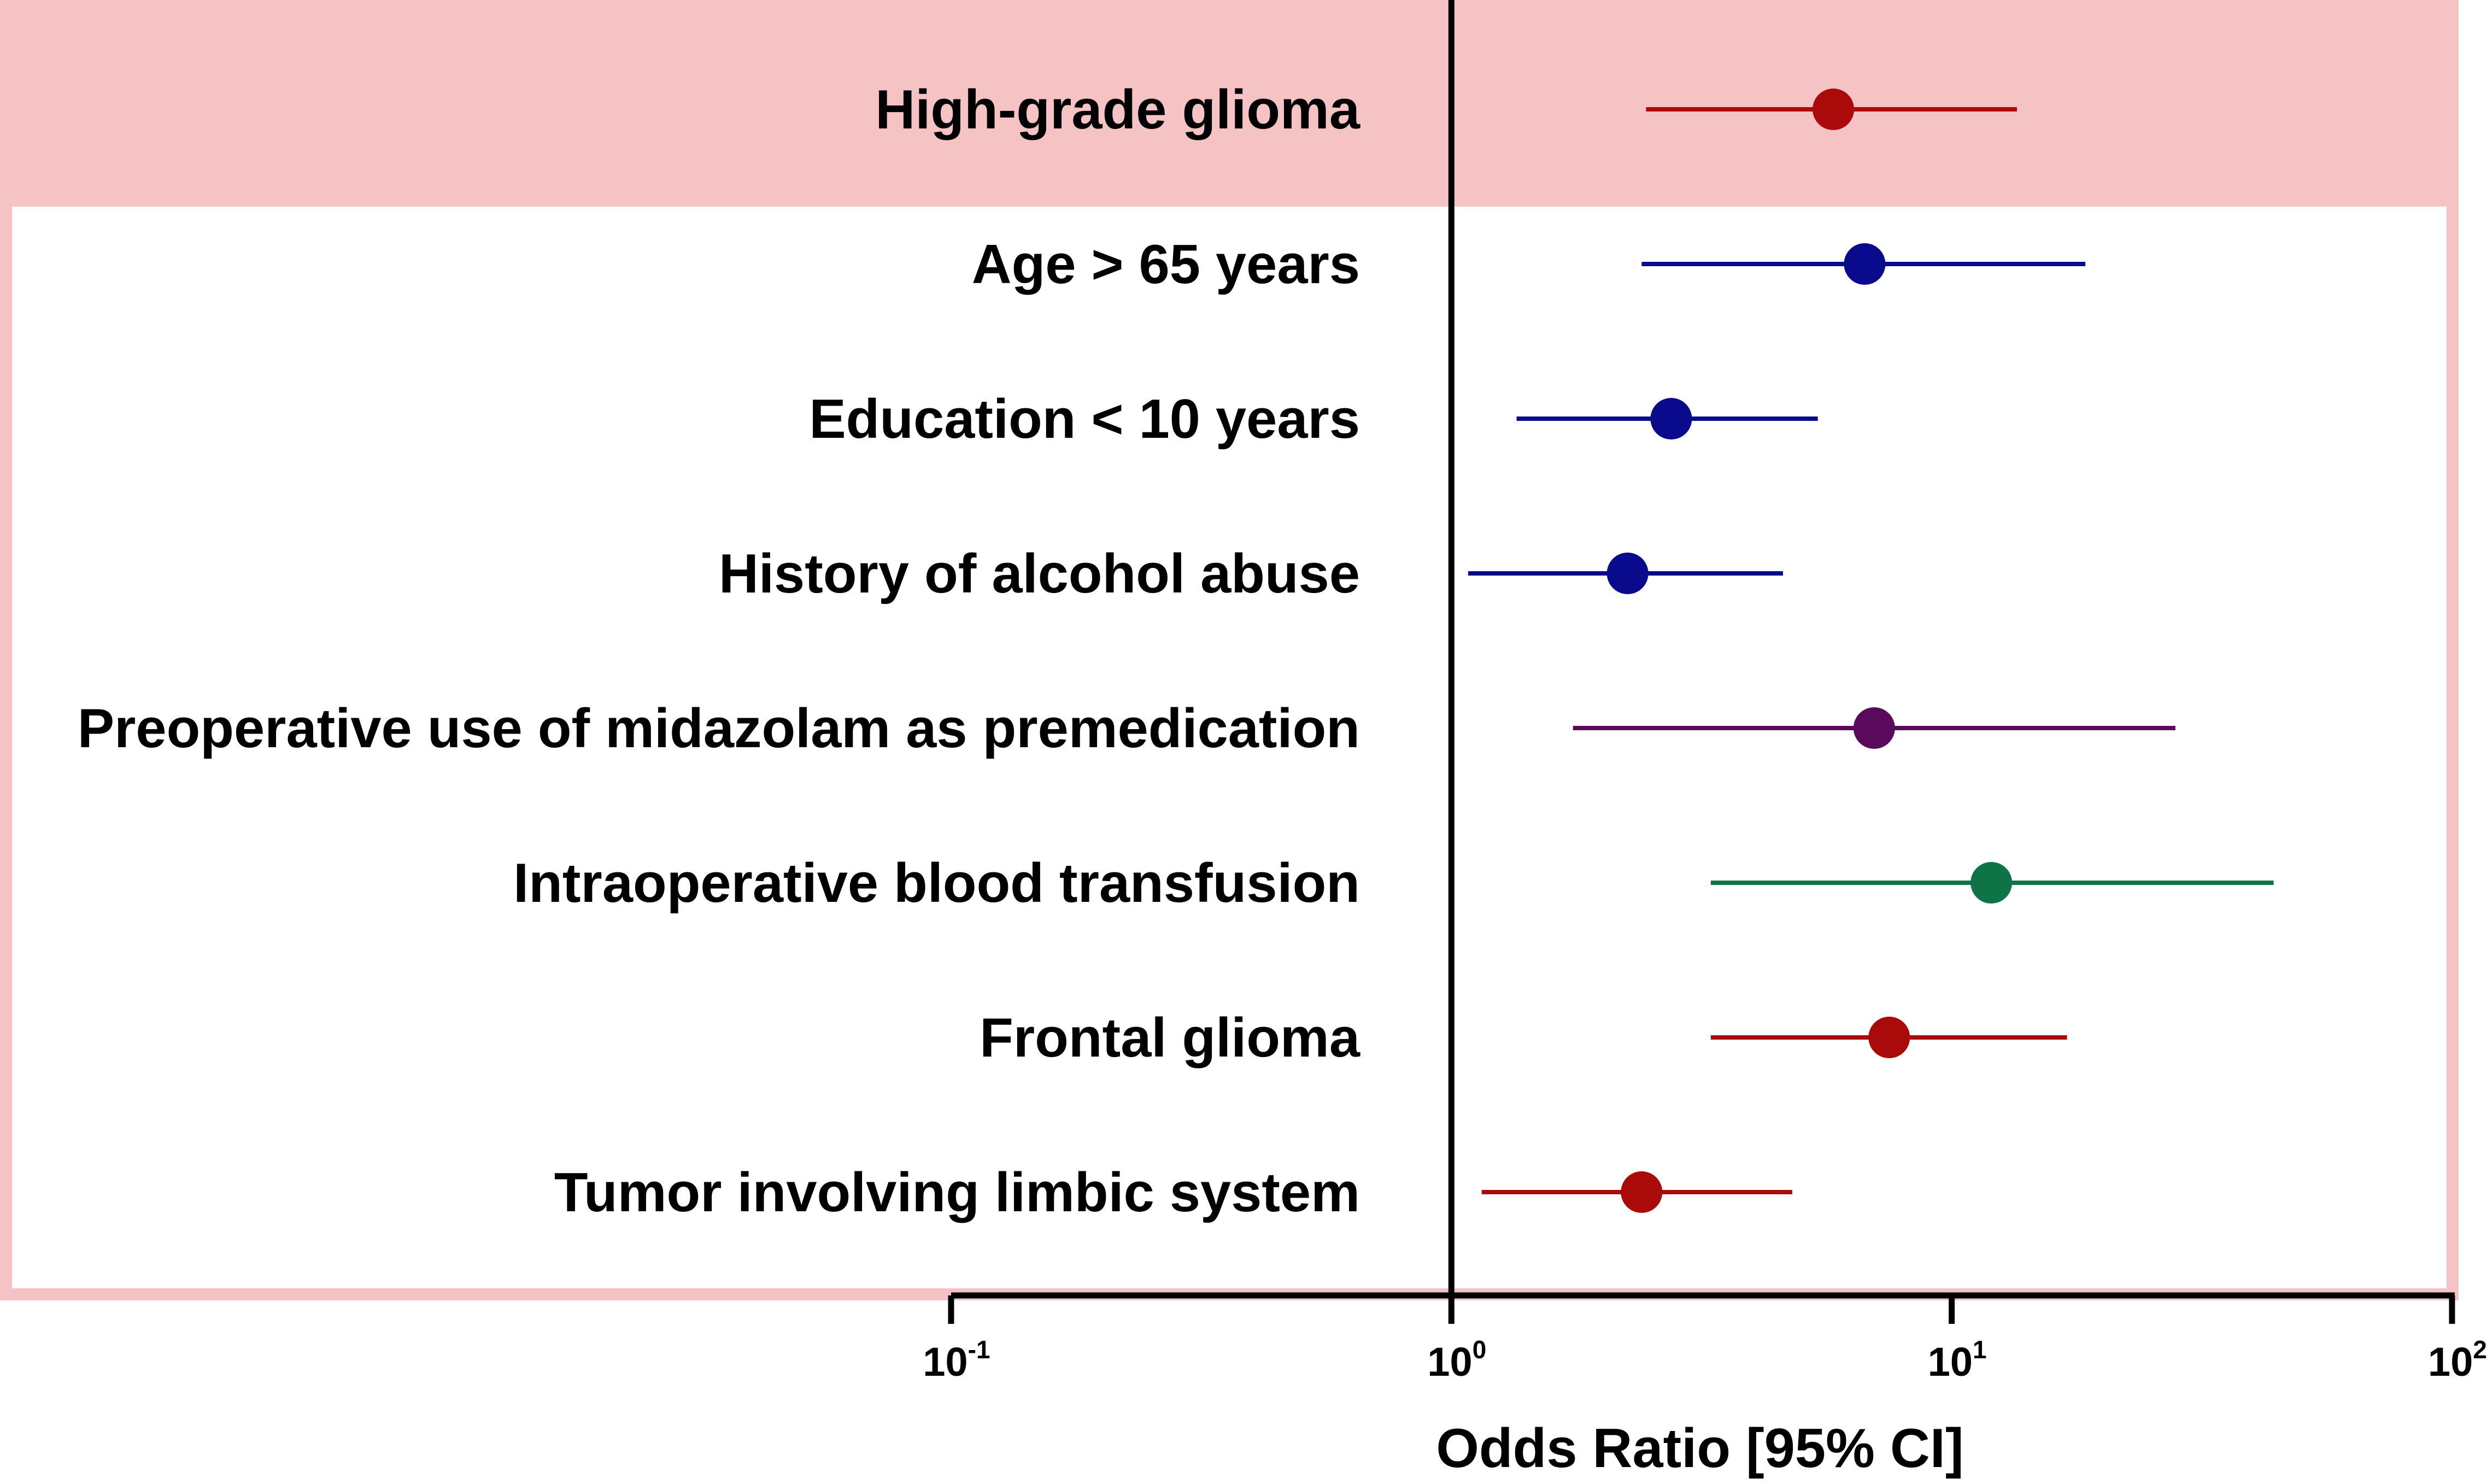 The width and height of the screenshot is (2487, 1484). I want to click on forest-row: Tumor involving limbic system, so click(1173, 1192).